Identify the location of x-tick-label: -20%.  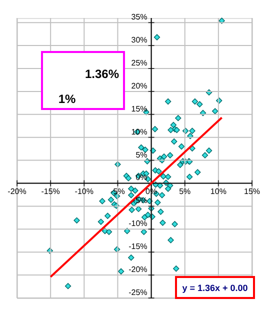
(17, 191).